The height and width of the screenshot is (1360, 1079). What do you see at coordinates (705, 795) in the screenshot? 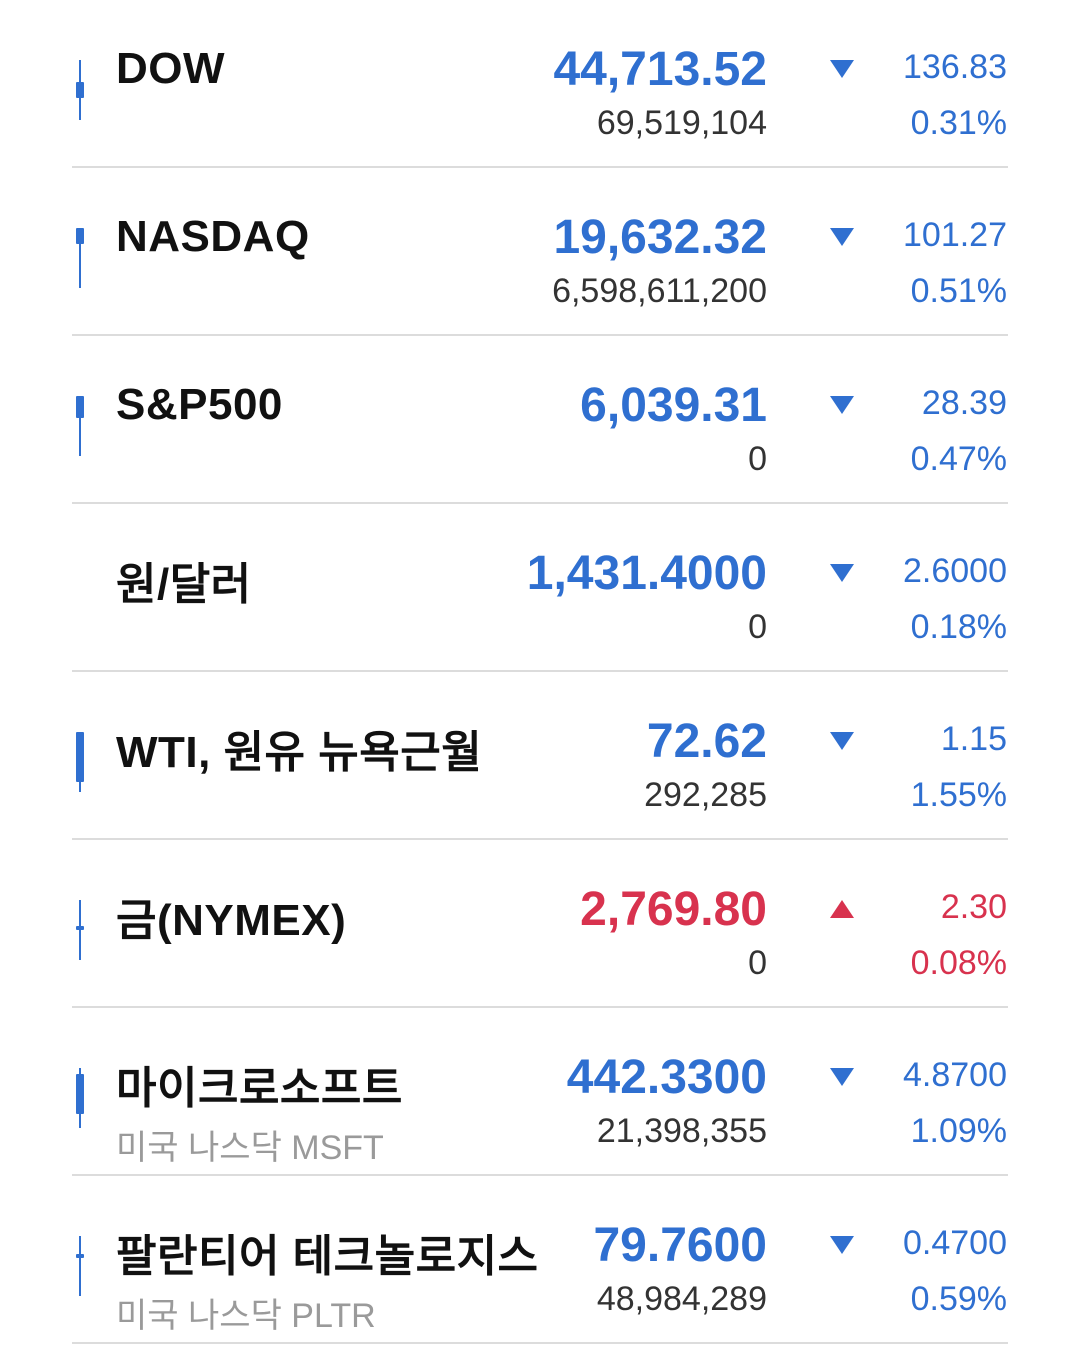
I see `volume: 292,285` at bounding box center [705, 795].